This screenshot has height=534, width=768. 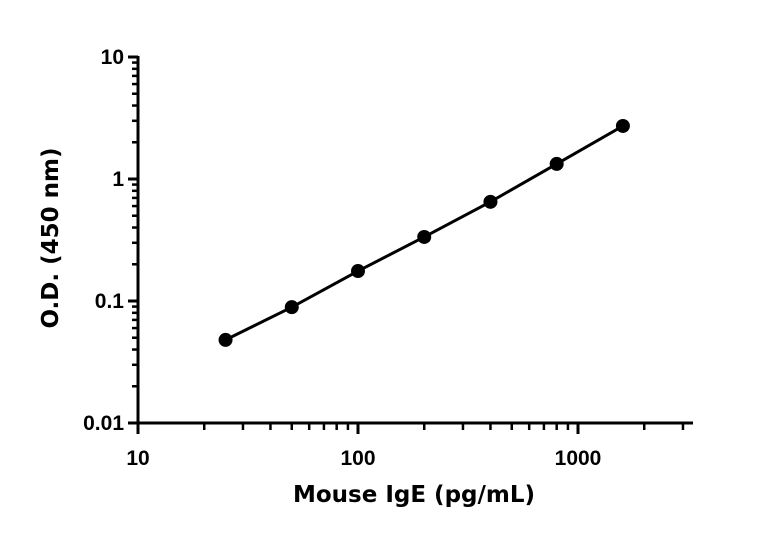 I want to click on y-tick-label: 0.1, so click(x=110, y=301).